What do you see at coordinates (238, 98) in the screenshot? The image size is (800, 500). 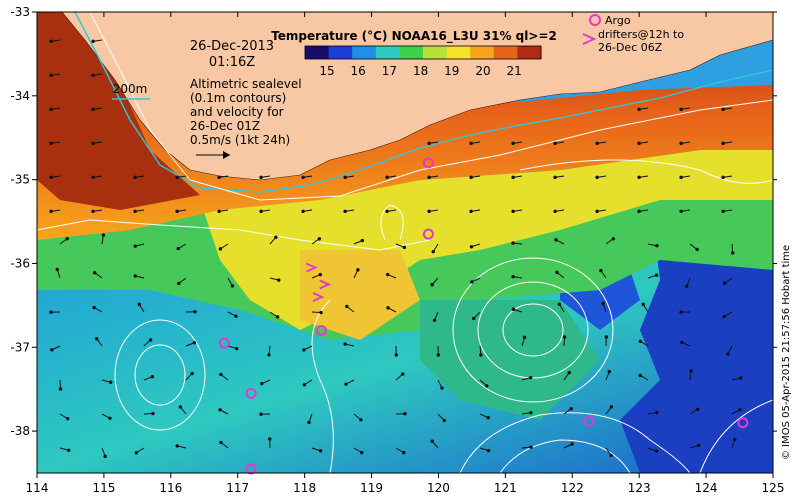 I see `altimetric-text-line: (0.1m contours)` at bounding box center [238, 98].